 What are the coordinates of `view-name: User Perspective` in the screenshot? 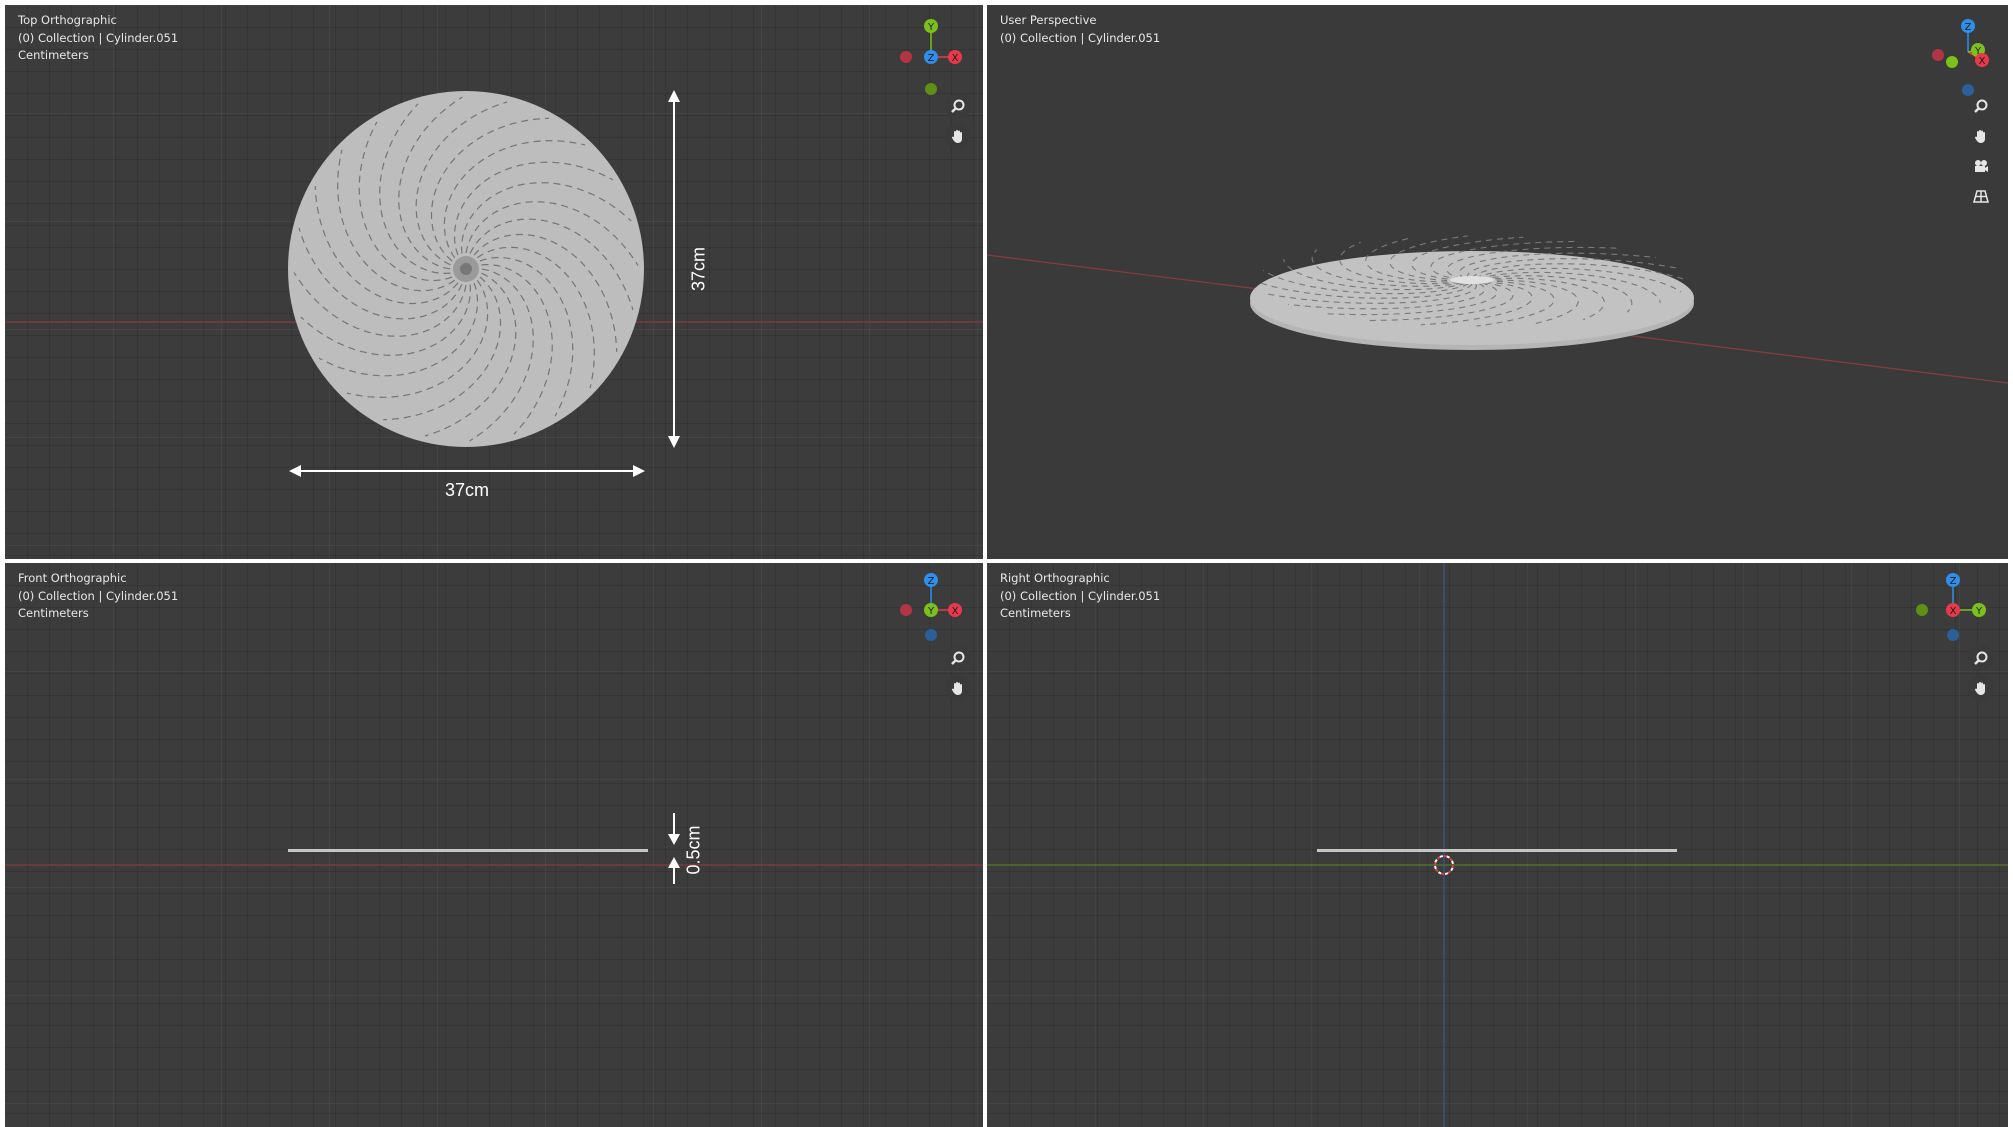 It's located at (1048, 20).